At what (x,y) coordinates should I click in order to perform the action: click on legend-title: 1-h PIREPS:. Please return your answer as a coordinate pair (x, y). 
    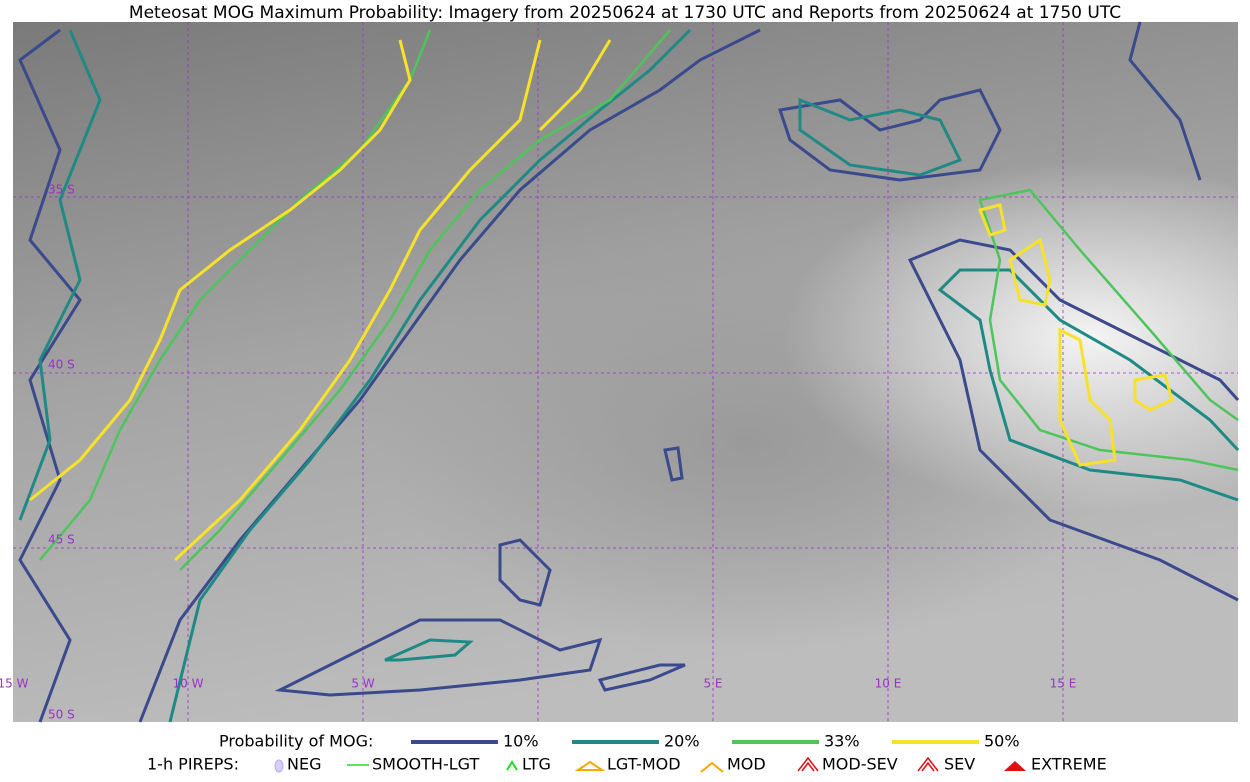
    Looking at the image, I should click on (193, 764).